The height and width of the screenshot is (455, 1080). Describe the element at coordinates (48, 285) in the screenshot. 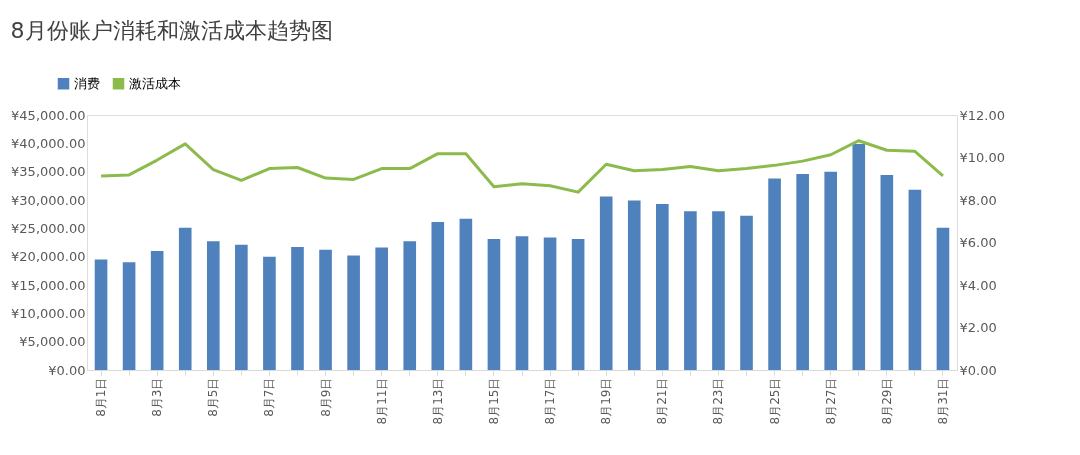

I see `y-tick-label: ¥15,000.00` at that location.